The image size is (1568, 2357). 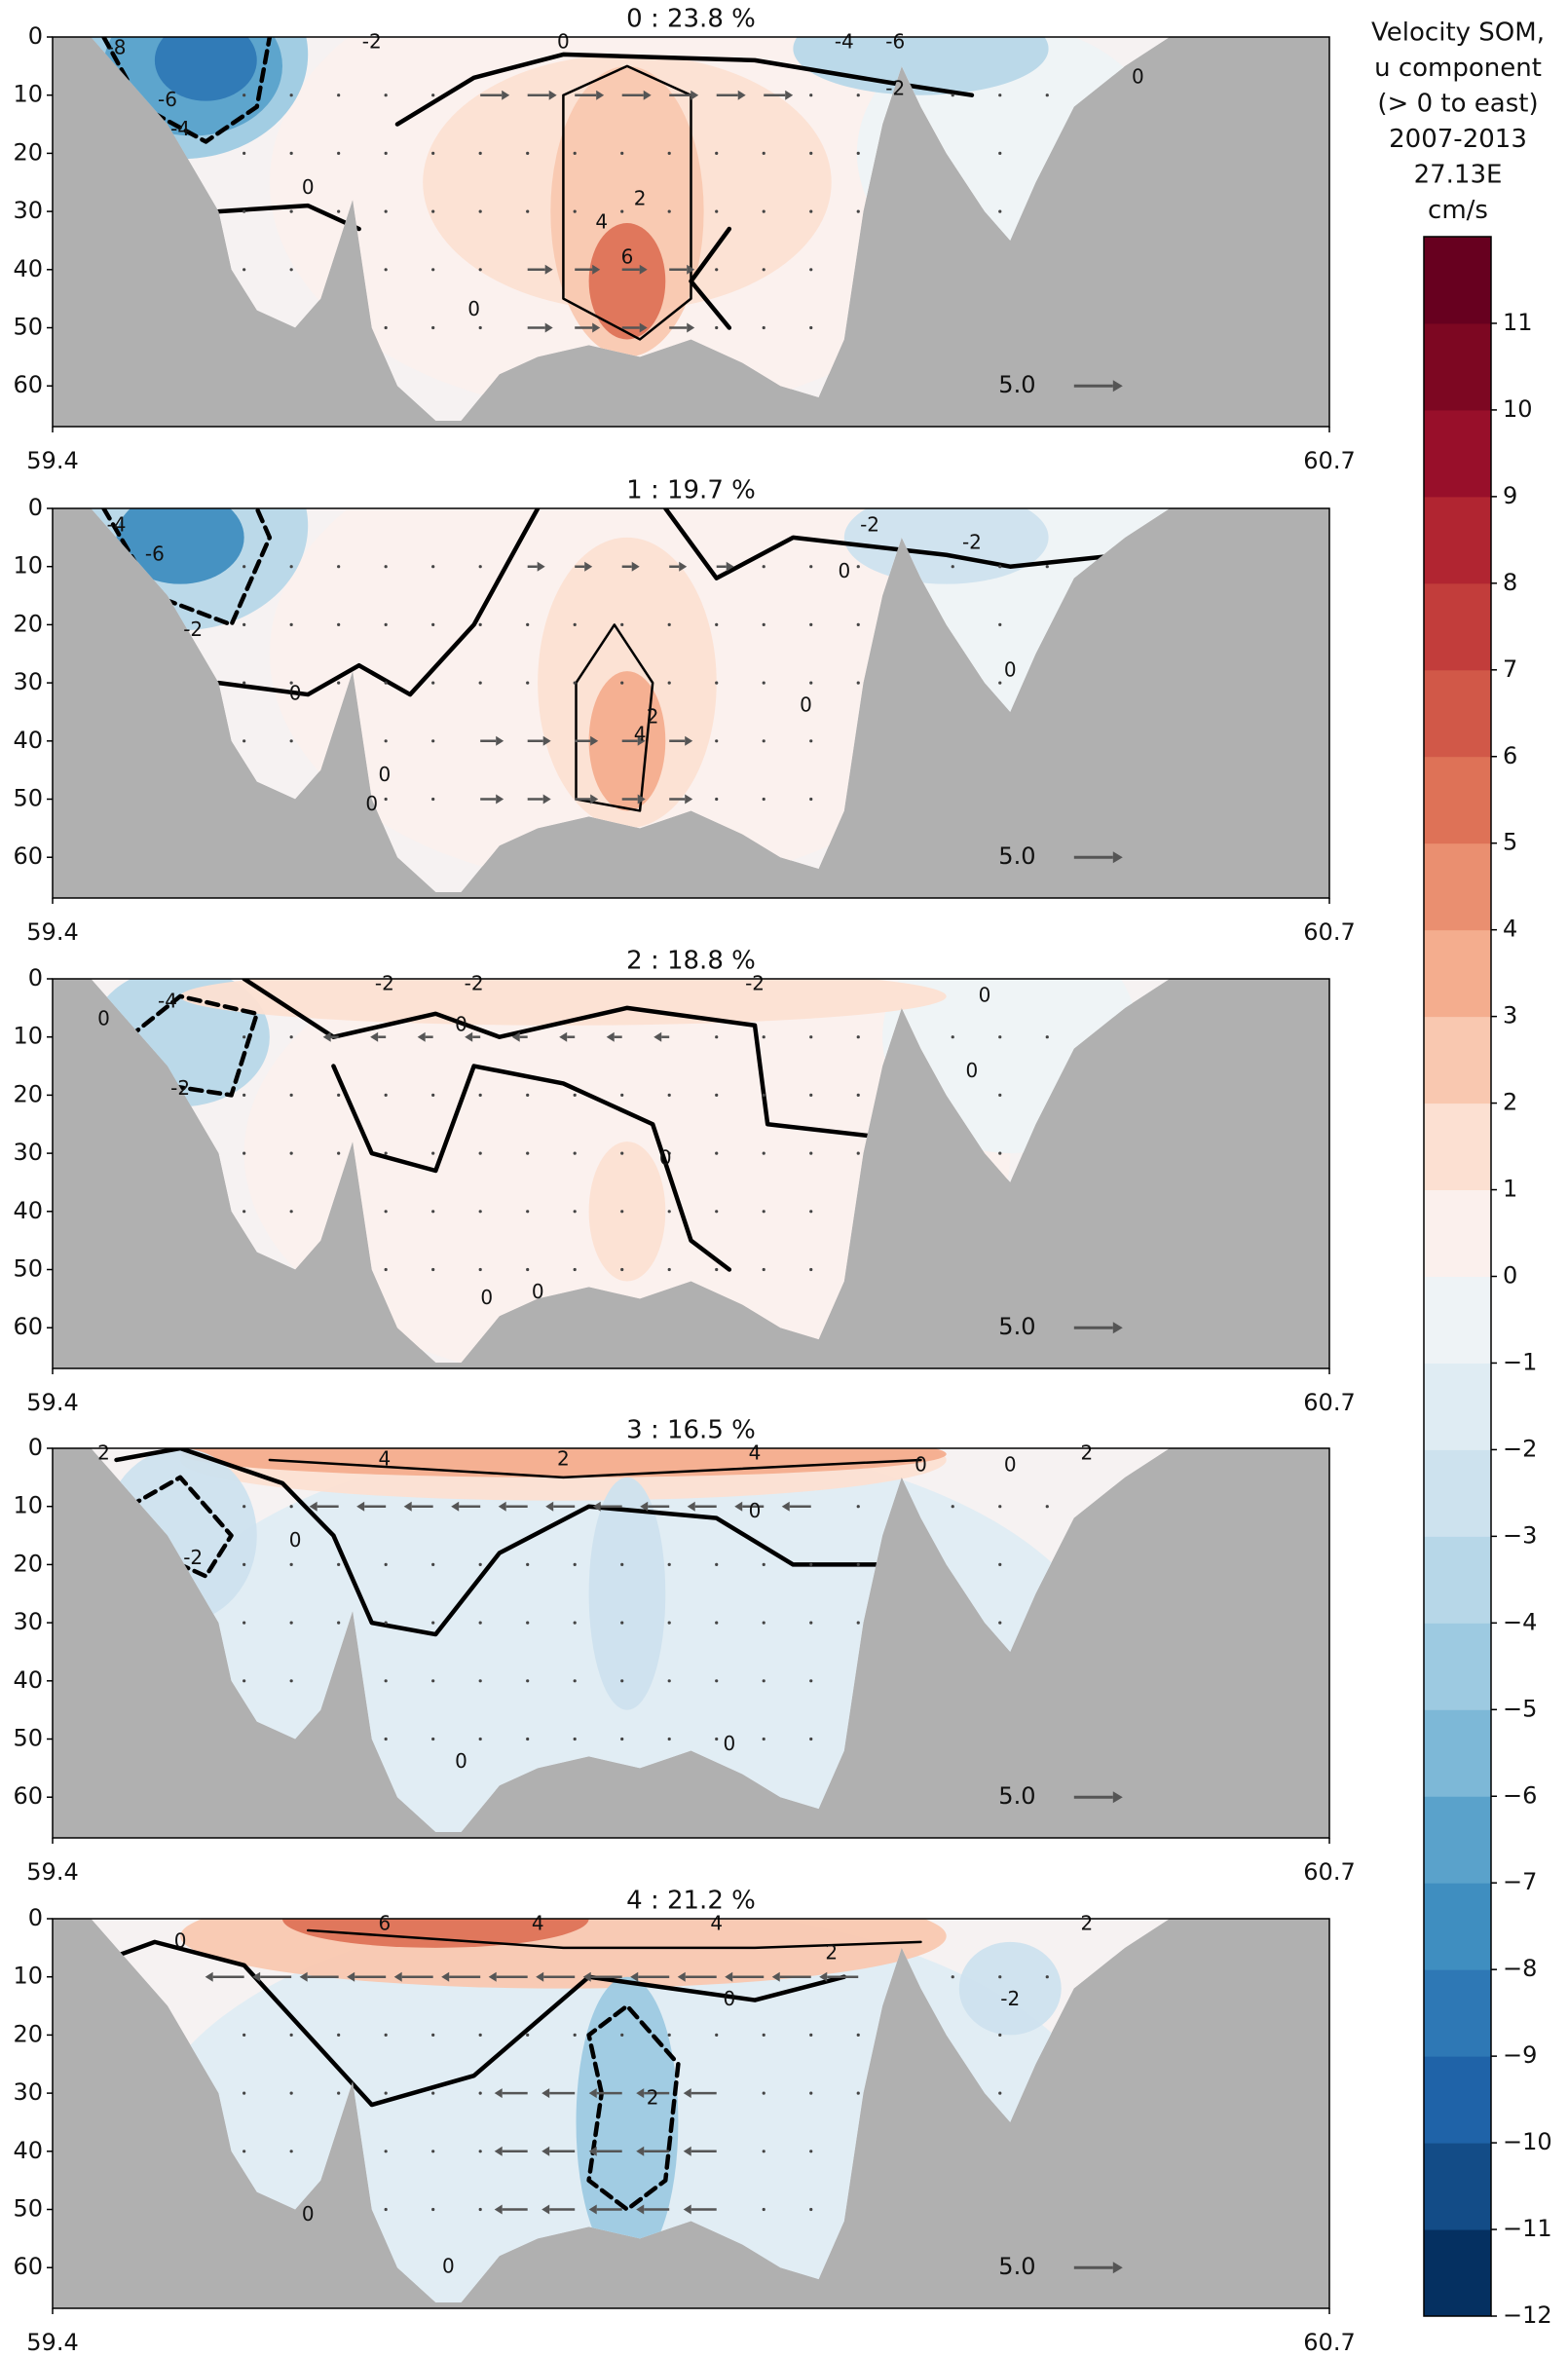 I want to click on reference-arrow-head, so click(x=1117, y=1797).